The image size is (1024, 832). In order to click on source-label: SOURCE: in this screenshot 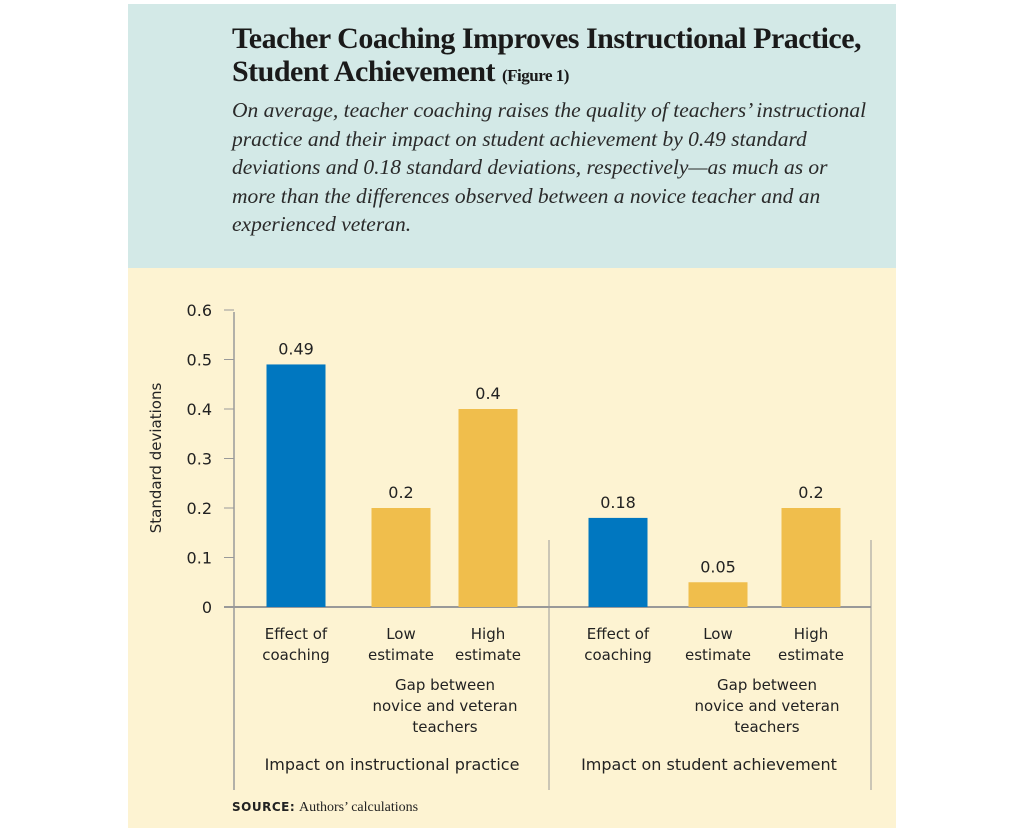, I will do `click(264, 807)`.